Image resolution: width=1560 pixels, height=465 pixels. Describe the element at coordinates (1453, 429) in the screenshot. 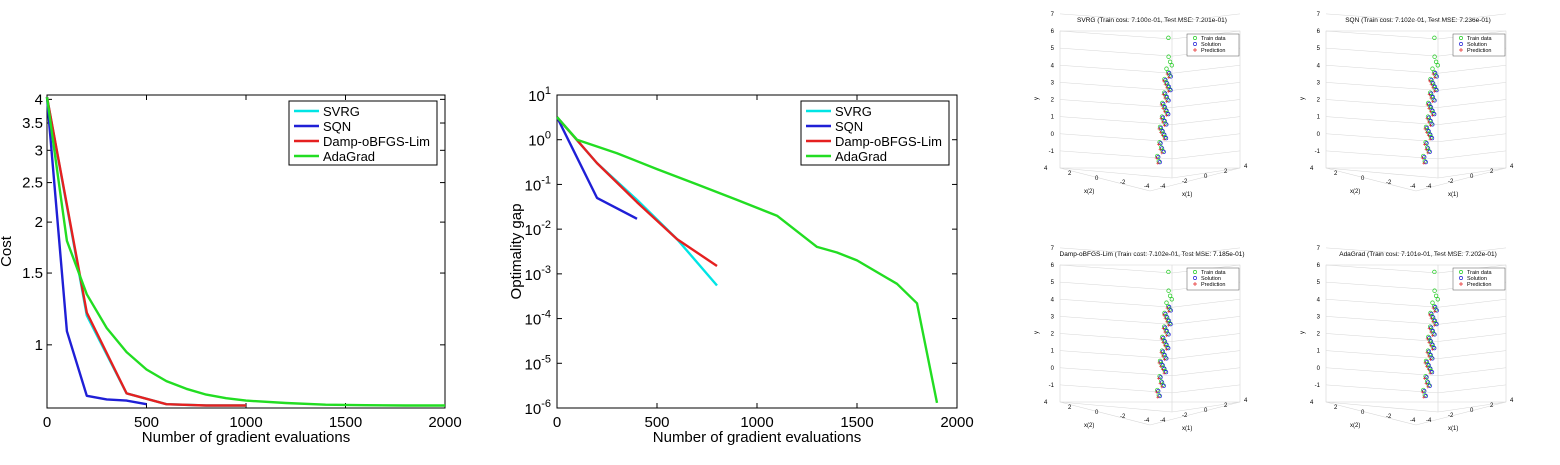

I see `x1-axis-label: x(1)` at that location.